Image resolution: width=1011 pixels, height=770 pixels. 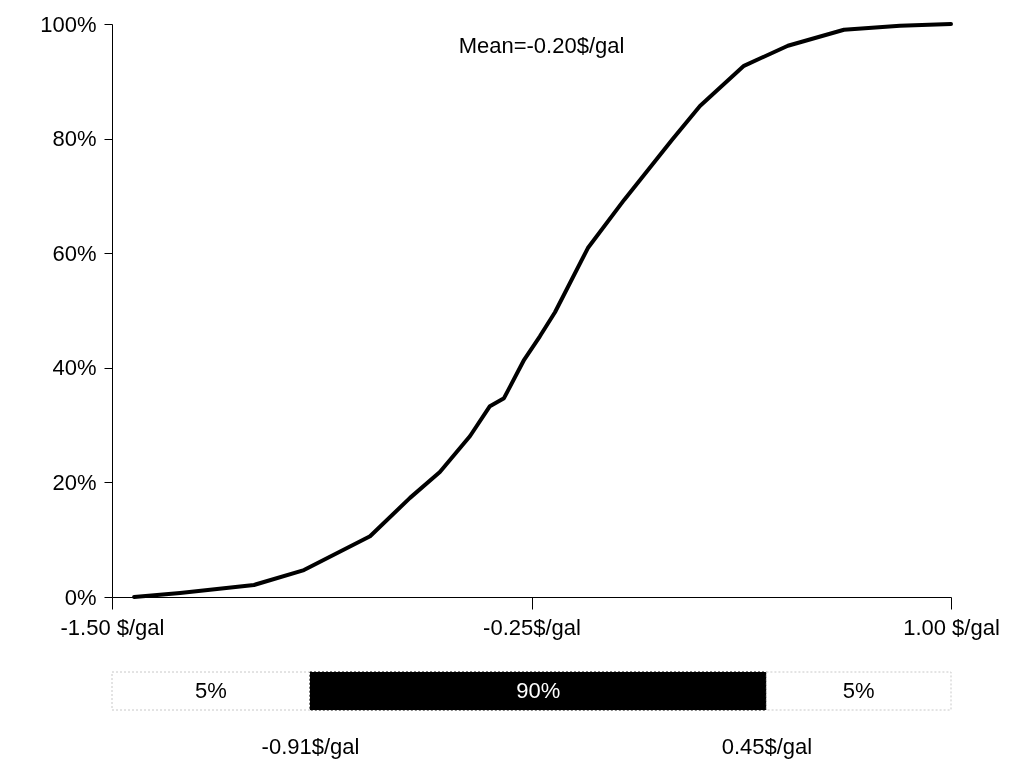 What do you see at coordinates (767, 746) in the screenshot?
I see `x-tick-label: 0.45$/gal` at bounding box center [767, 746].